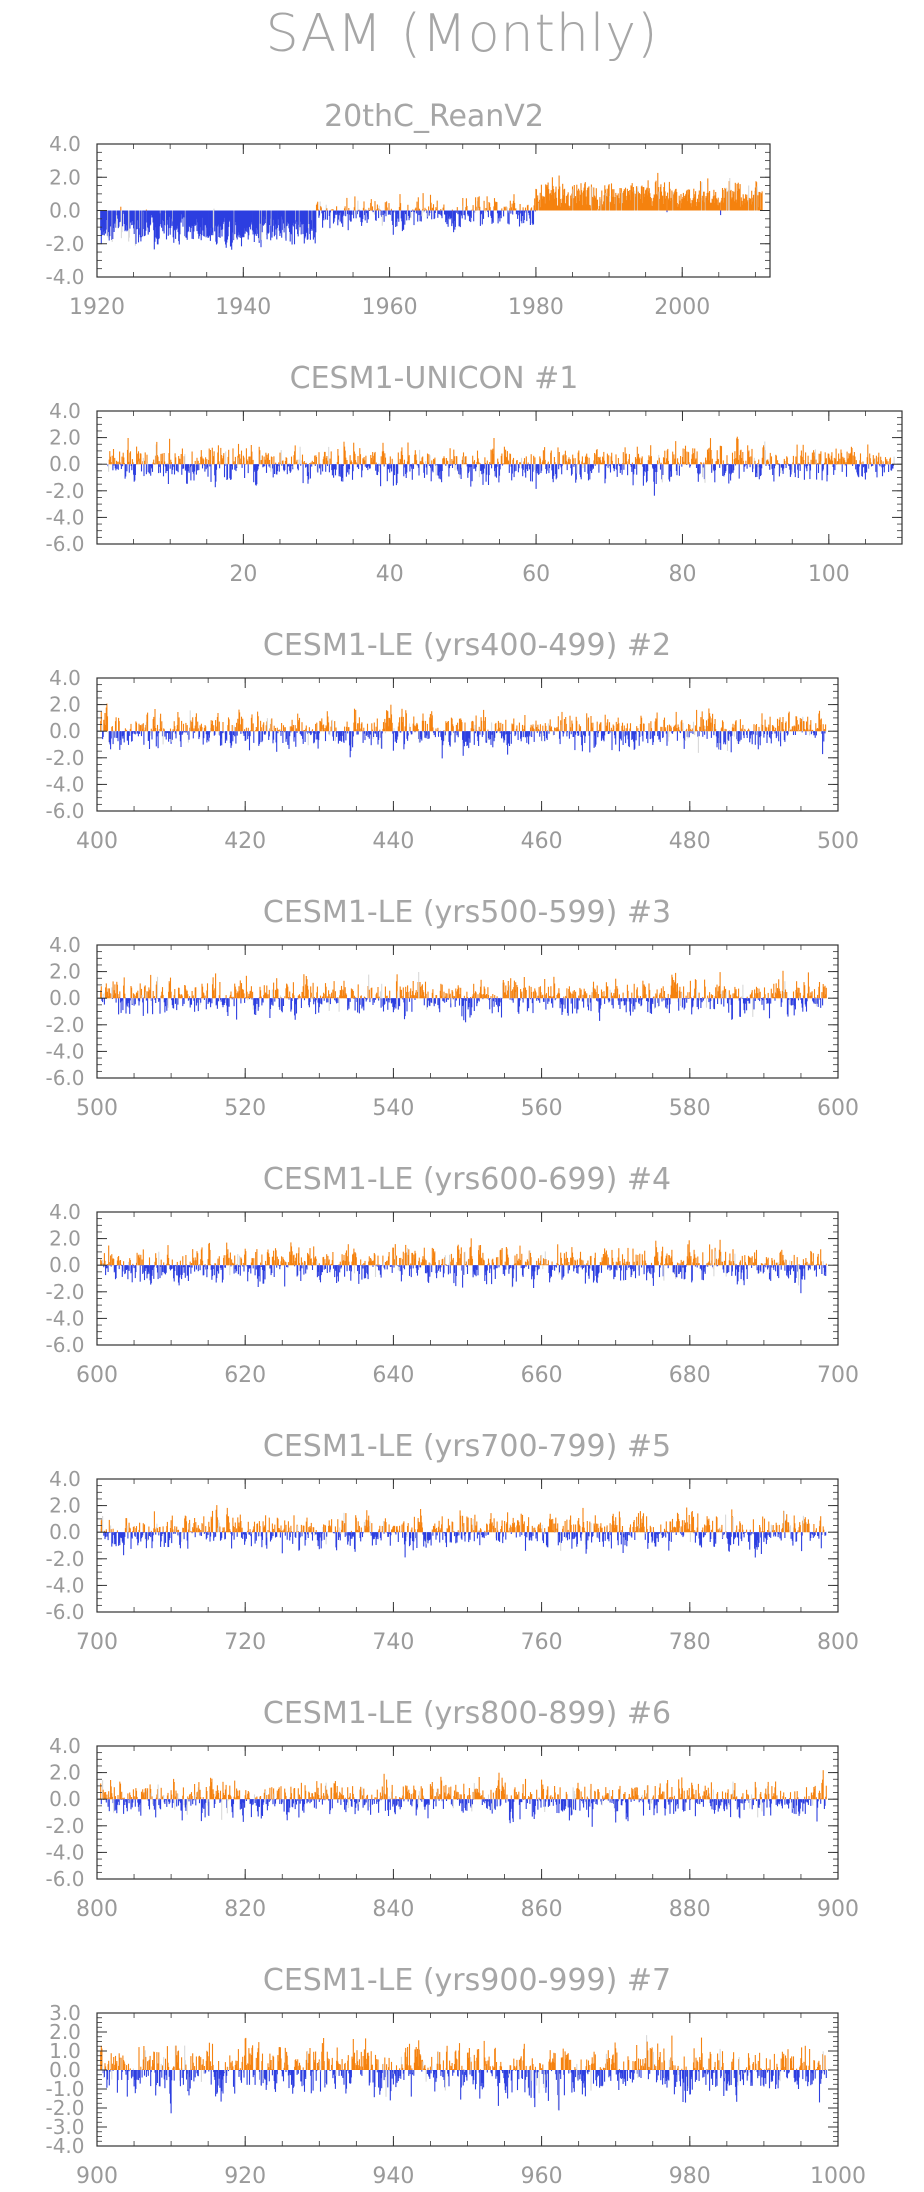 The height and width of the screenshot is (2192, 924). I want to click on x-tick-label: 1940, so click(243, 307).